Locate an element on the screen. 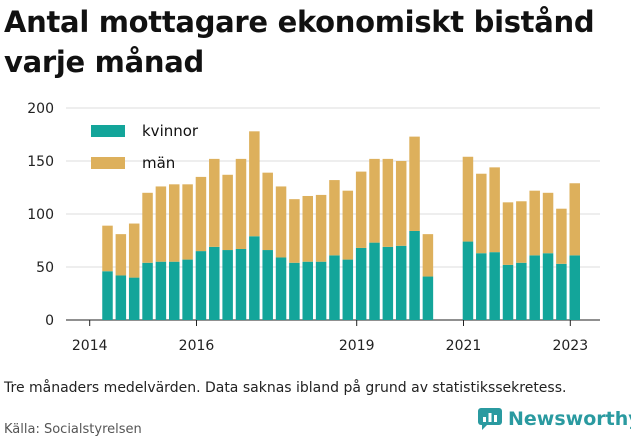 This screenshot has height=439, width=631. y-tick-label-0: 0 is located at coordinates (49, 321).